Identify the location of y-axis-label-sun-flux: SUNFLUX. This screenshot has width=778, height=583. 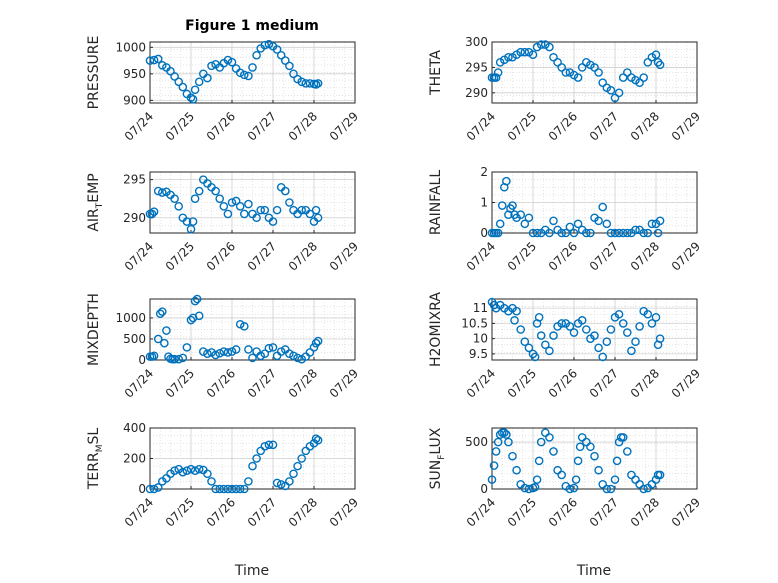
(437, 458).